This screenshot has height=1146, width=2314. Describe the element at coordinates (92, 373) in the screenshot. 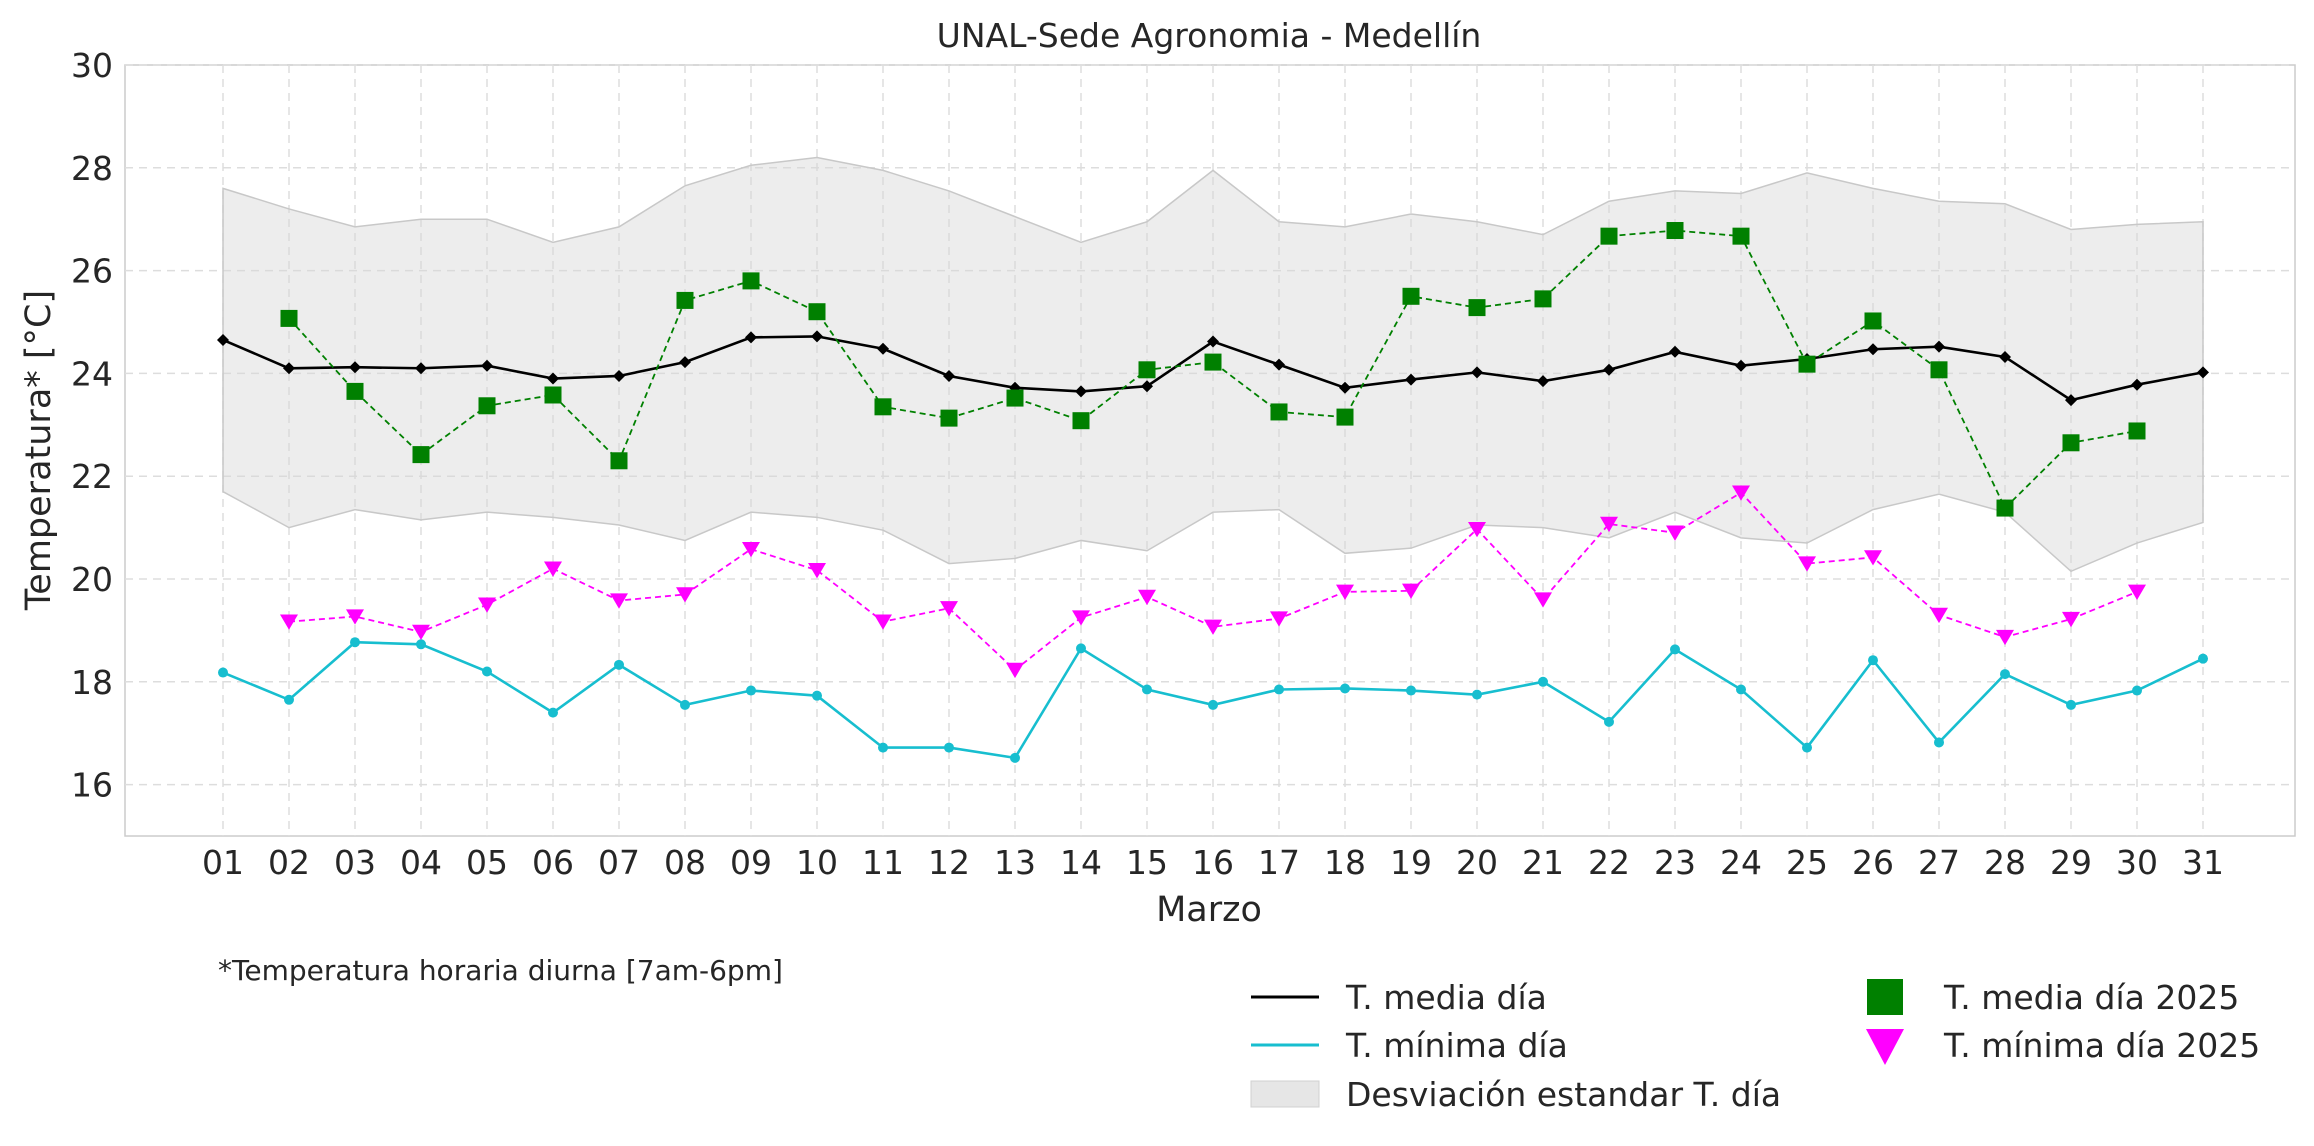

I see `y-tick-label: 24` at that location.